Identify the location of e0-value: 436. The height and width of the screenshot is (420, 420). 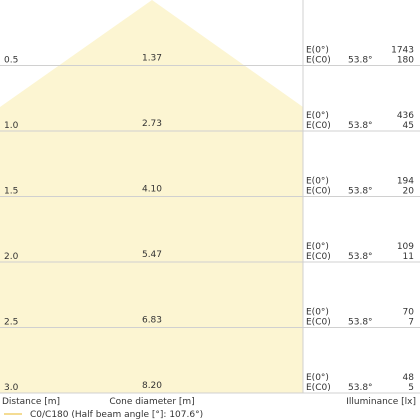
(405, 116).